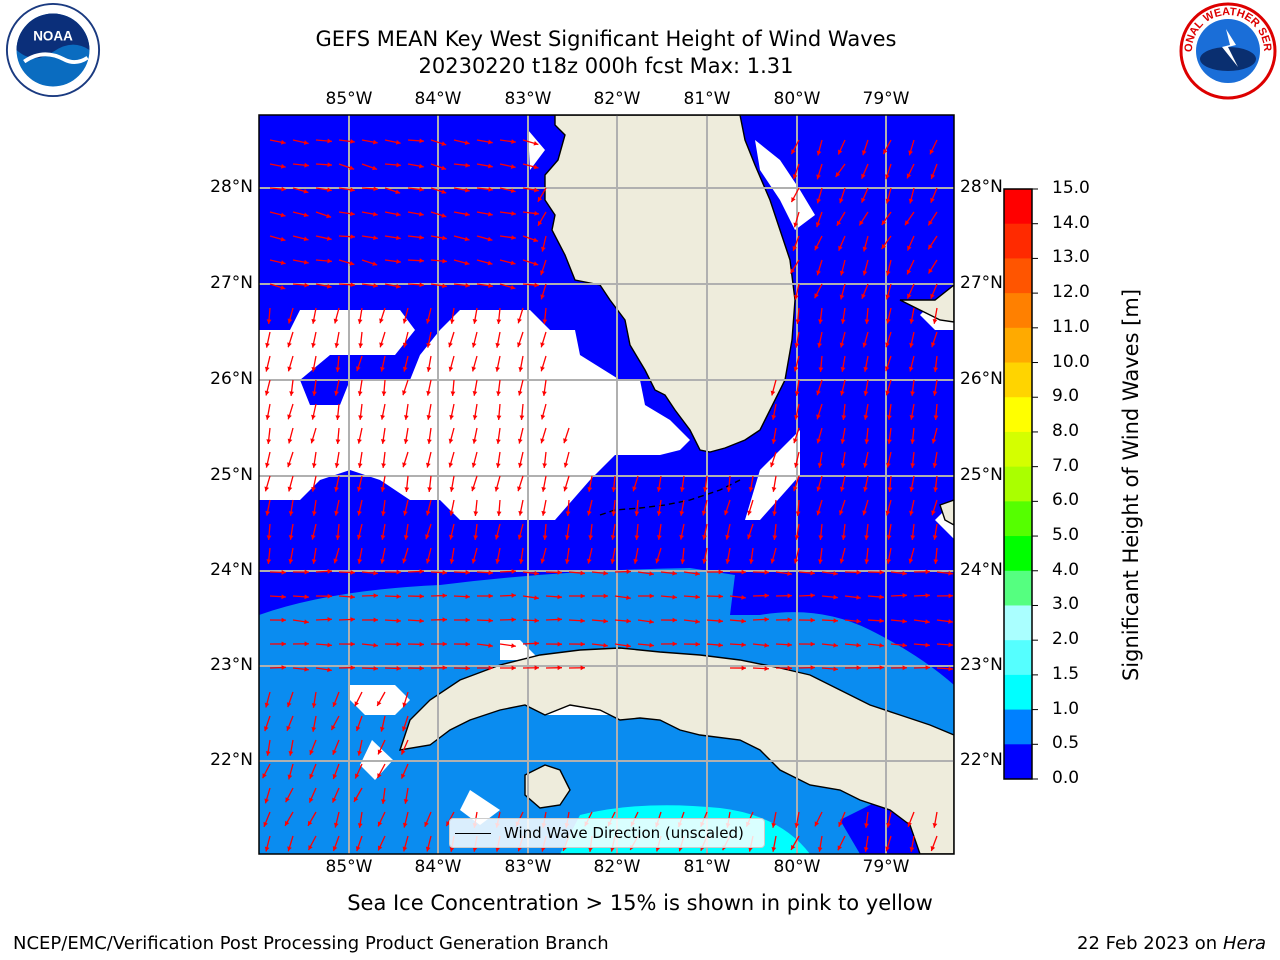 The image size is (1280, 960). Describe the element at coordinates (1071, 361) in the screenshot. I see `colorbar-tick: 10.0` at that location.